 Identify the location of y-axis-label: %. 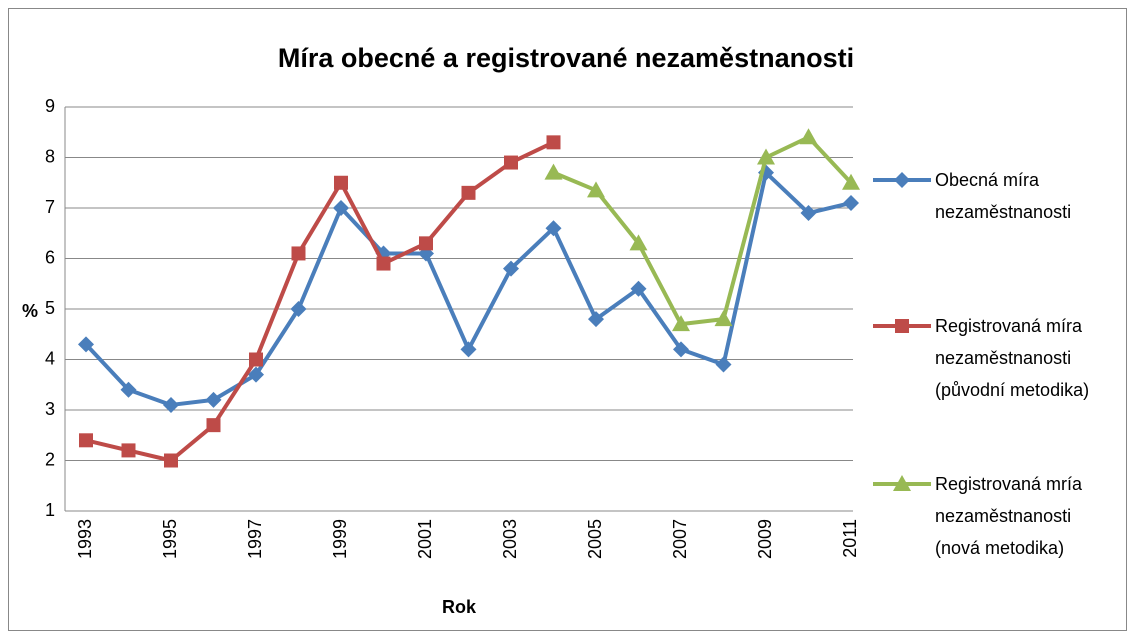
(30, 311).